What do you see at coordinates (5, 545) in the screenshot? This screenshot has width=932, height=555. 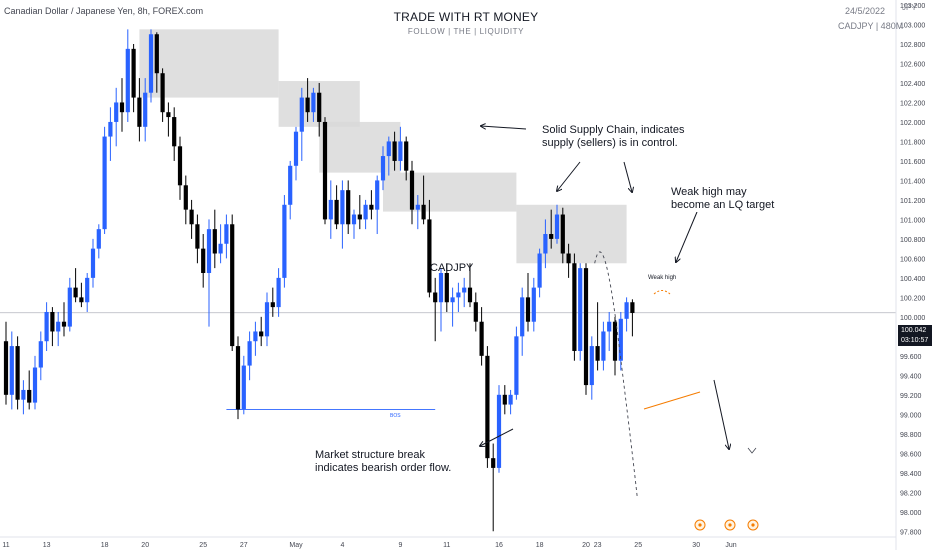 I see `x-tick-label: 11` at bounding box center [5, 545].